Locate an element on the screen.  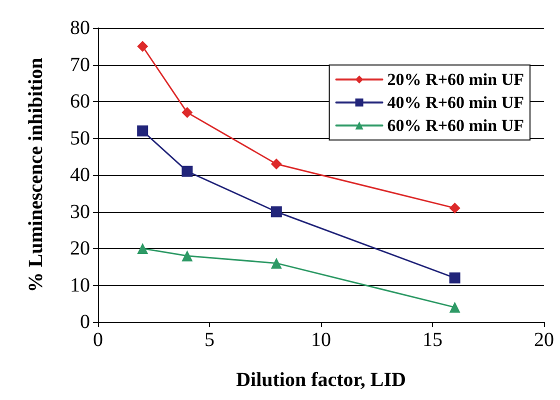
y-tick-label: 20 is located at coordinates (80, 249).